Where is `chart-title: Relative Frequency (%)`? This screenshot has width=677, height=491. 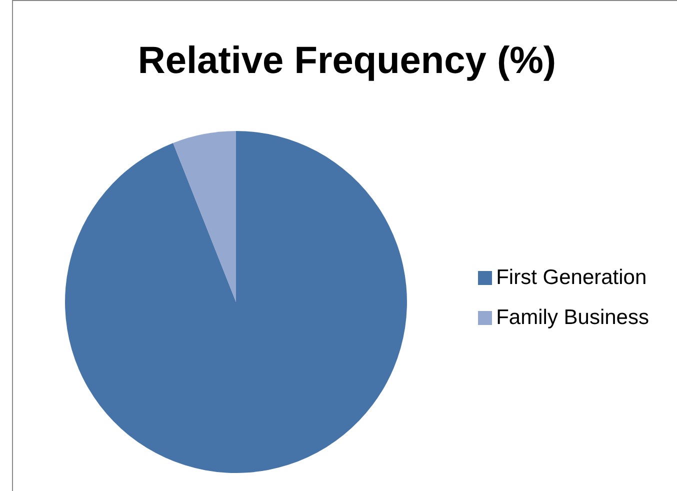 chart-title: Relative Frequency (%) is located at coordinates (347, 61).